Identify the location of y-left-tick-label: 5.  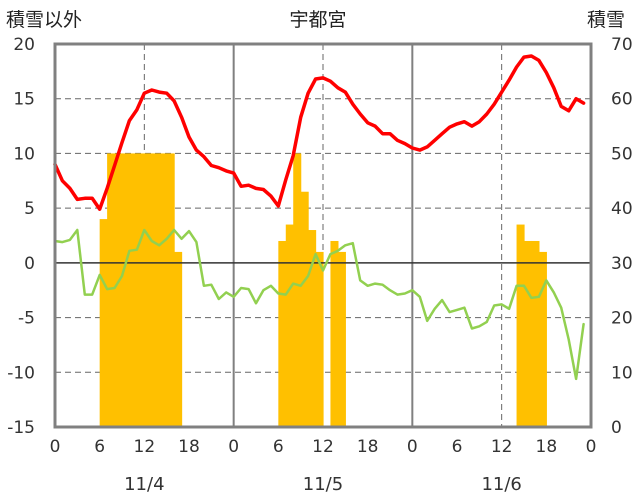
(29, 209).